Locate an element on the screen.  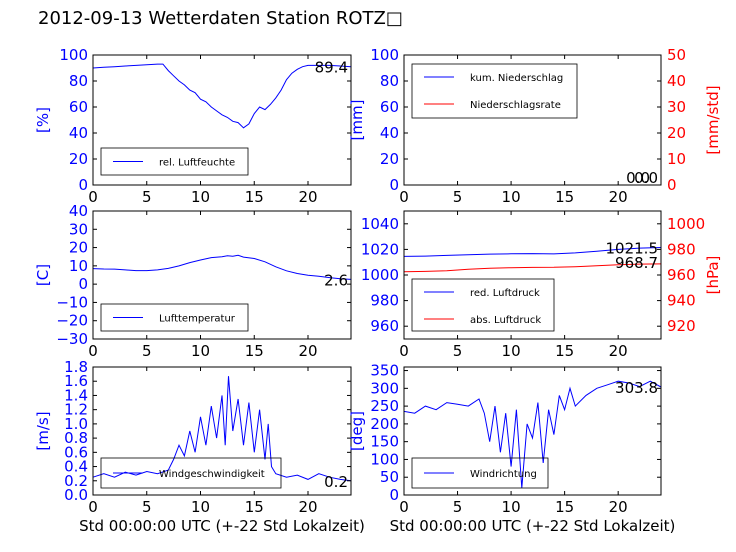
y-tick-label: −30 is located at coordinates (72, 339).